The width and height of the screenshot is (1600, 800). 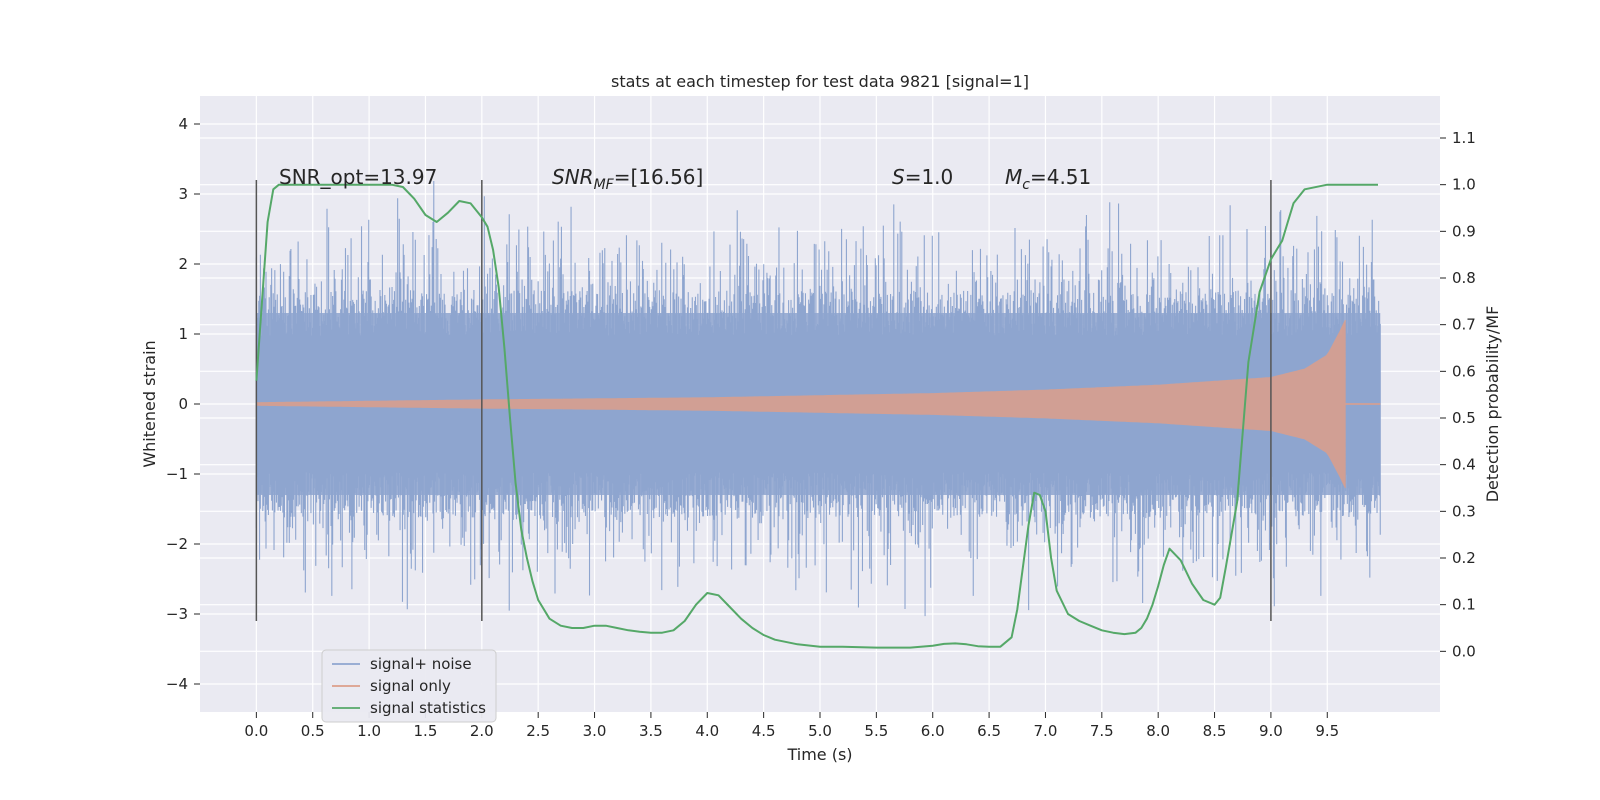 What do you see at coordinates (1464, 325) in the screenshot?
I see `y-right-tick-label: 0.7` at bounding box center [1464, 325].